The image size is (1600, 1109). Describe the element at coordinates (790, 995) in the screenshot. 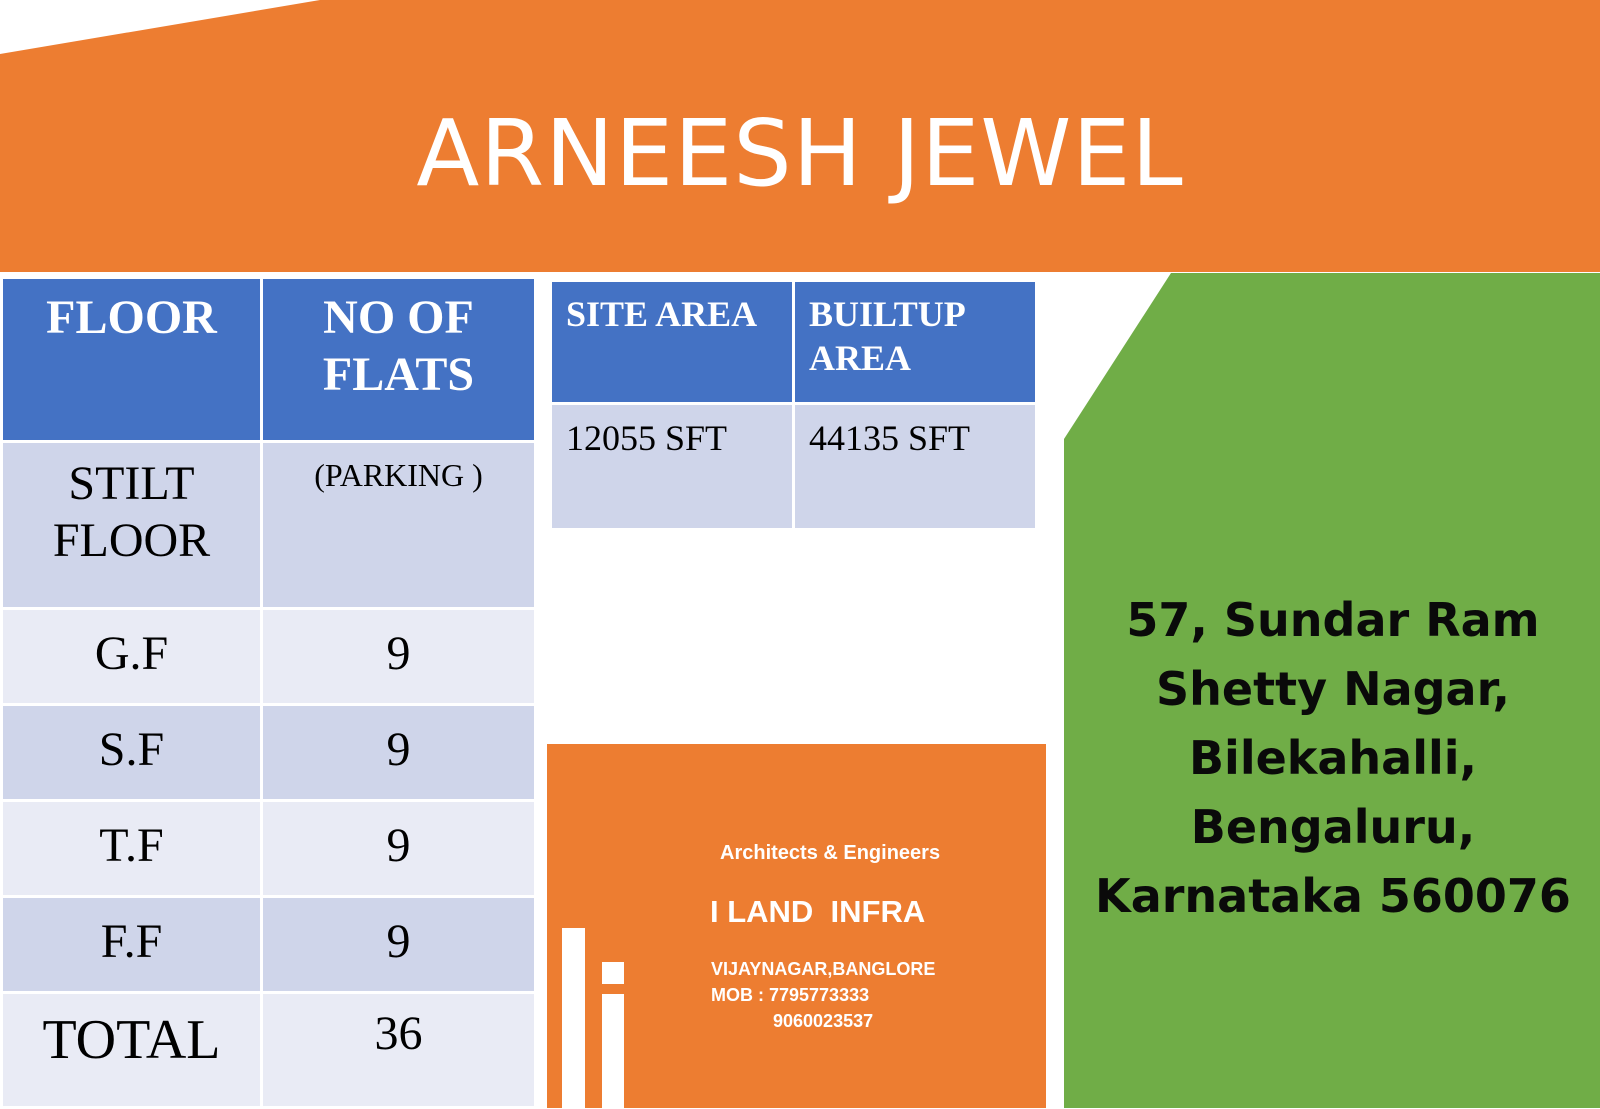

I see `company-mobile-1: MOB : 7795773333` at that location.